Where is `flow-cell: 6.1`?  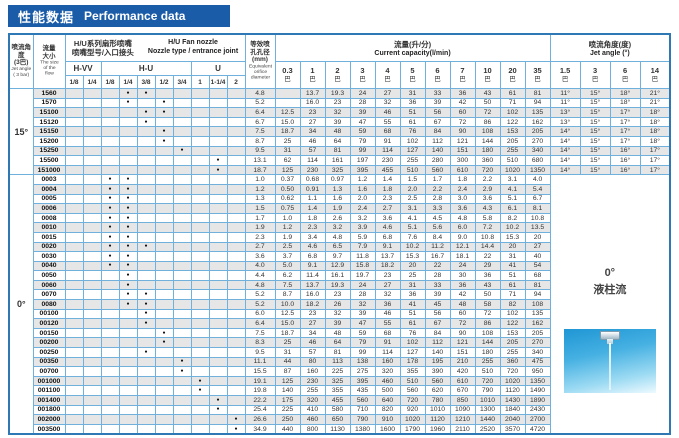
flow-cell: 6.1 is located at coordinates (512, 208).